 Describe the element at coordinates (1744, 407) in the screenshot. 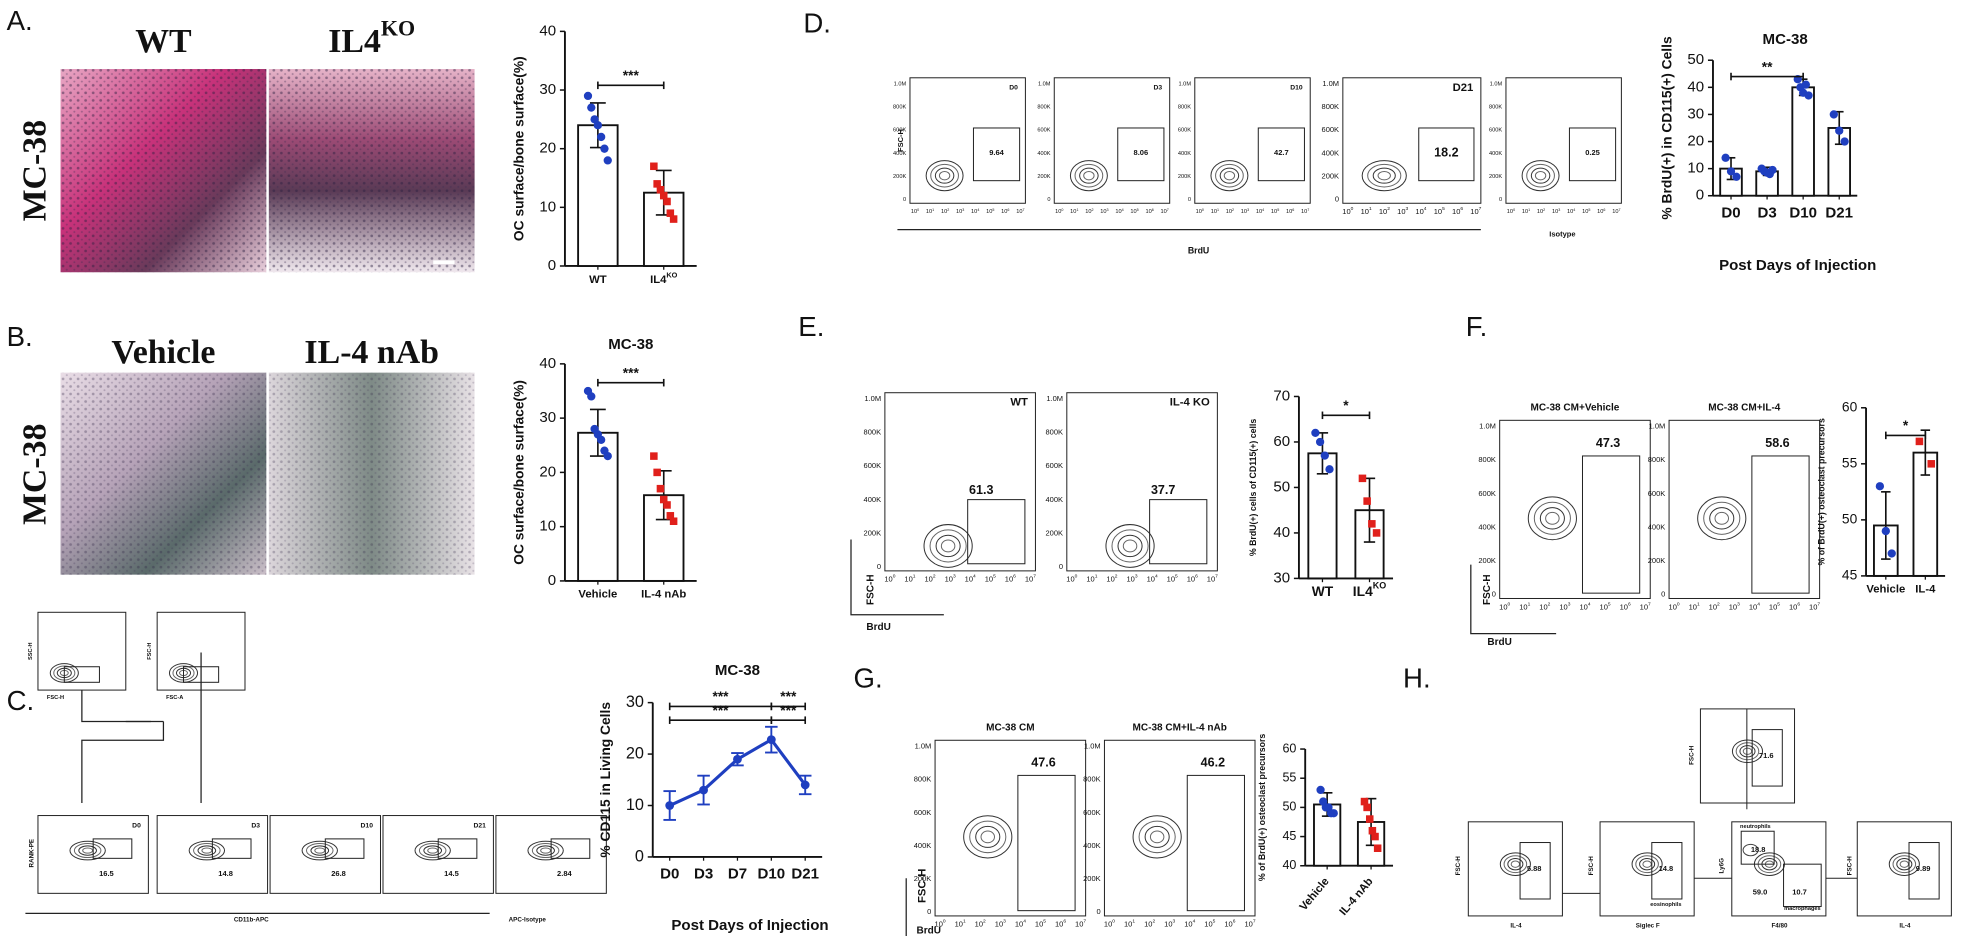

I see `flow-tag: MC-38 CM+IL-4` at that location.